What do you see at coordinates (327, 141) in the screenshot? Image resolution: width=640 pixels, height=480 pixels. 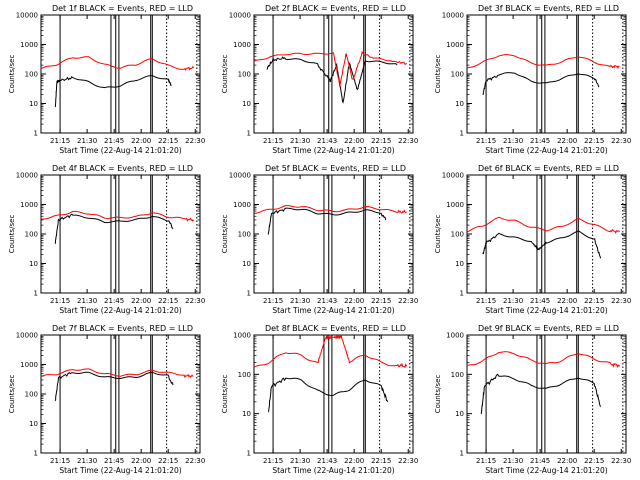 I see `x-tick-label: 21:43` at bounding box center [327, 141].